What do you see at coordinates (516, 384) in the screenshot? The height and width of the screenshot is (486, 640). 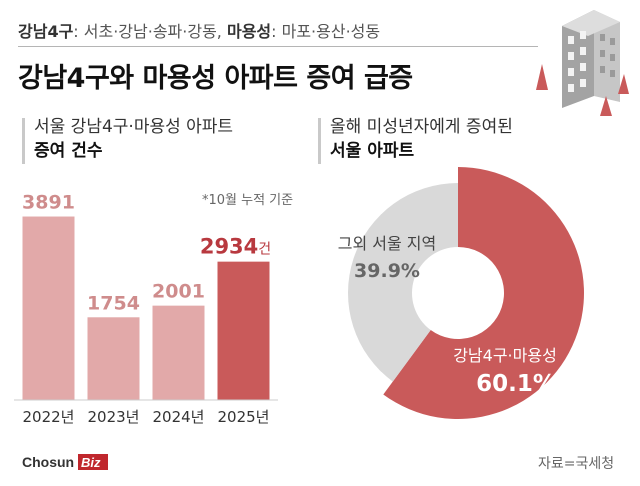 I see `donut-value-label-0: 60.1%` at bounding box center [516, 384].